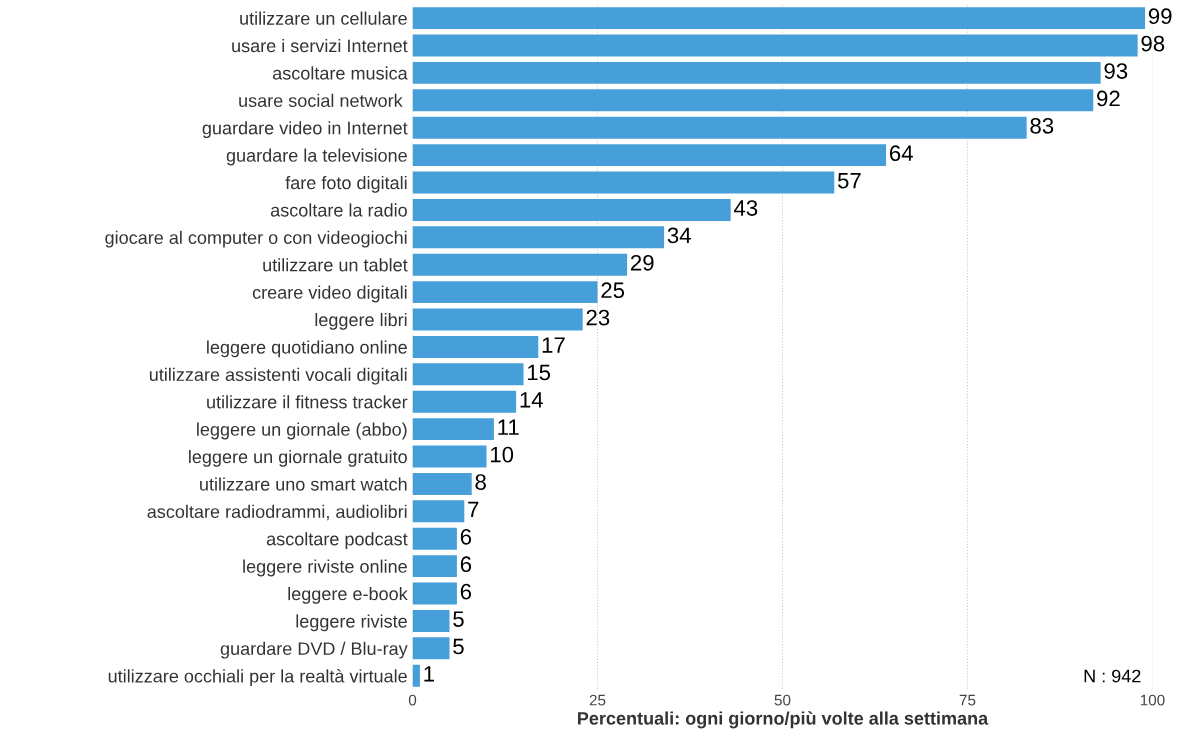 Image resolution: width=1182 pixels, height=735 pixels. What do you see at coordinates (320, 45) in the screenshot?
I see `y-tick-label: usare i servizi Internet` at bounding box center [320, 45].